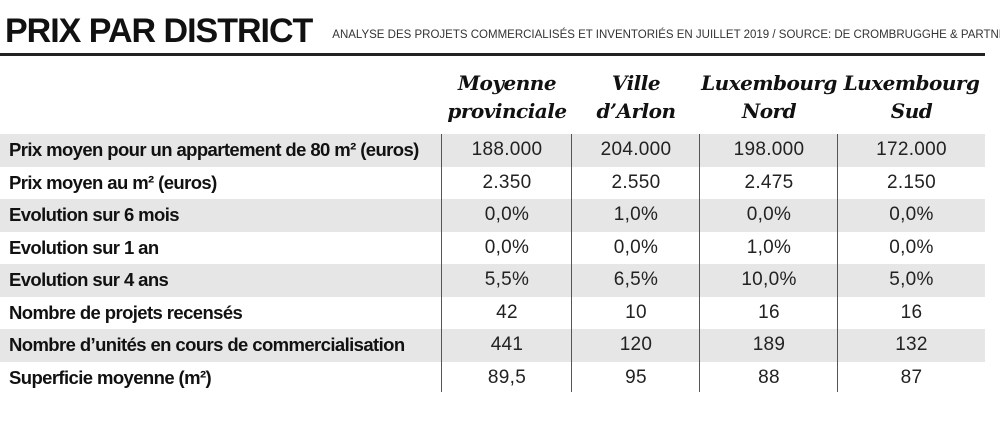 The height and width of the screenshot is (426, 1000). What do you see at coordinates (636, 83) in the screenshot?
I see `column-header-line1: Ville` at bounding box center [636, 83].